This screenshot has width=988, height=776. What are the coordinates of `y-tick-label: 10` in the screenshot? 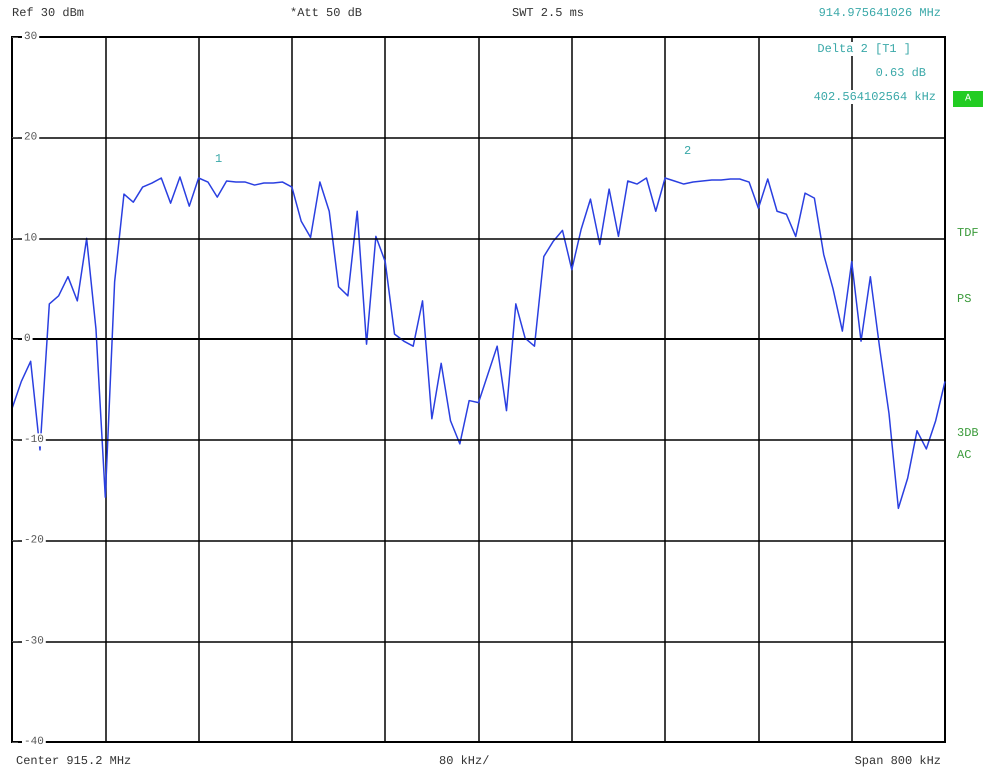 It's located at (31, 238).